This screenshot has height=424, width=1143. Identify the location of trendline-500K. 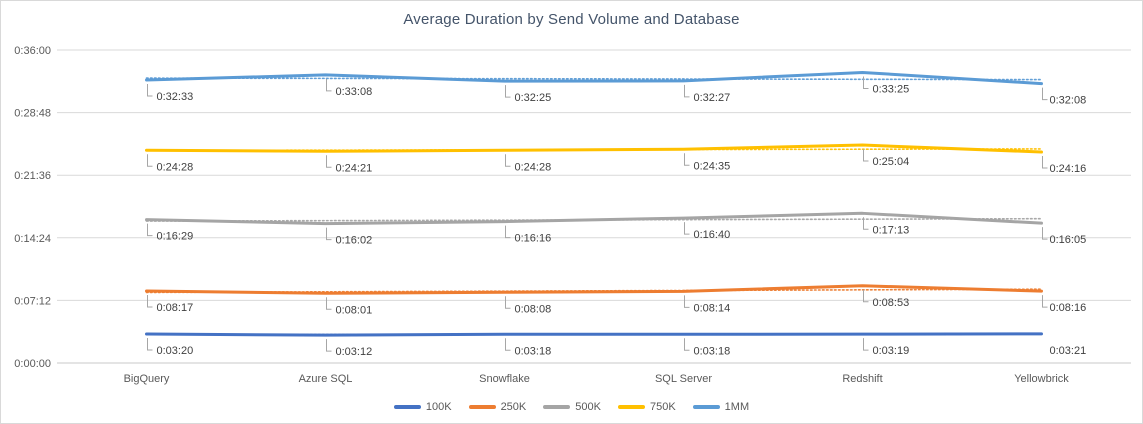
(594, 219).